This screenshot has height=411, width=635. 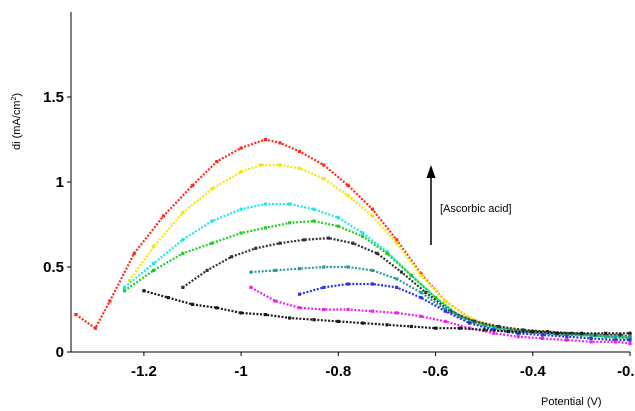 I want to click on x-tick-label: -0.6, so click(x=436, y=371).